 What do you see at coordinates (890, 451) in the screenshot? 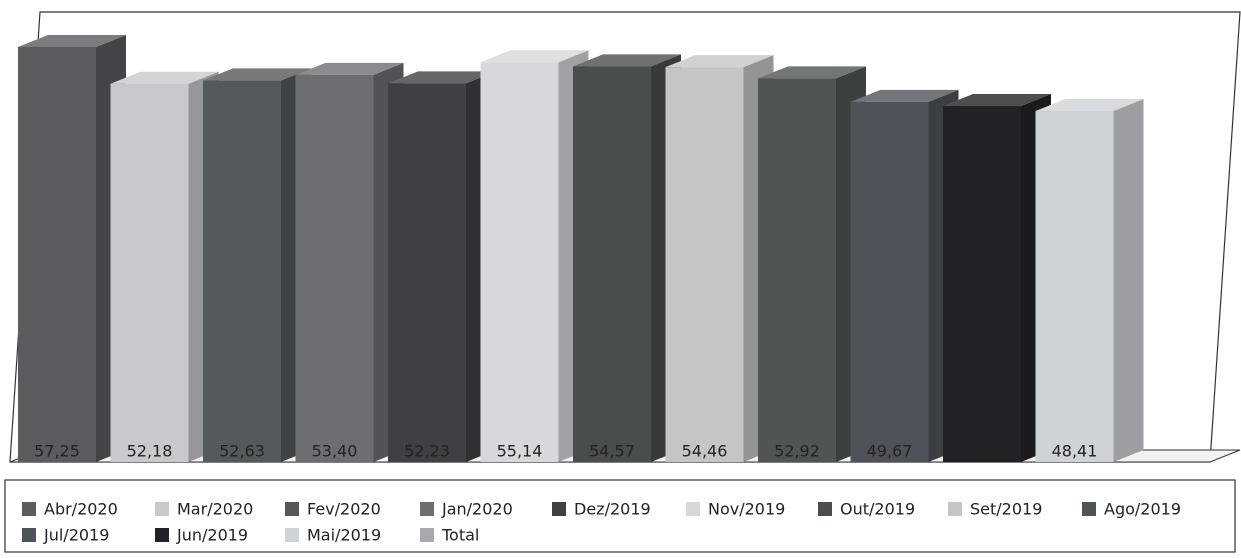
I see `value-label: 49,67` at bounding box center [890, 451].